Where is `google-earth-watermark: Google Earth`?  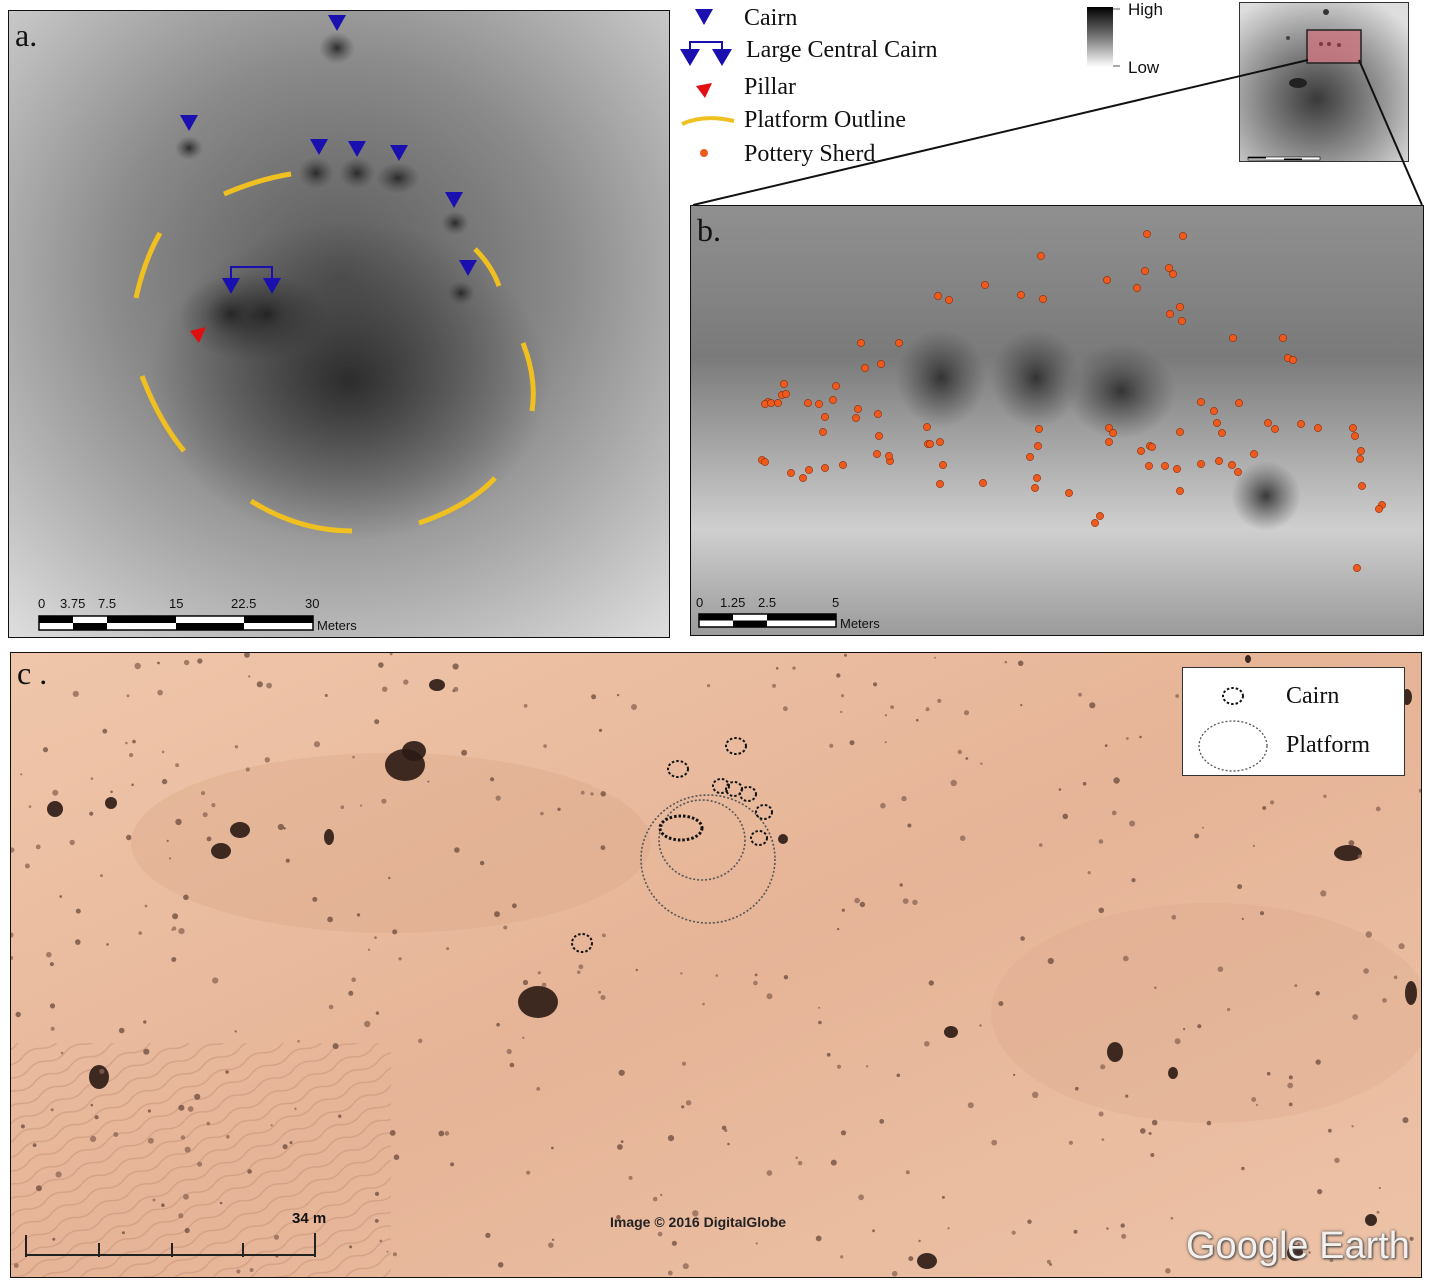 google-earth-watermark: Google Earth is located at coordinates (1298, 1246).